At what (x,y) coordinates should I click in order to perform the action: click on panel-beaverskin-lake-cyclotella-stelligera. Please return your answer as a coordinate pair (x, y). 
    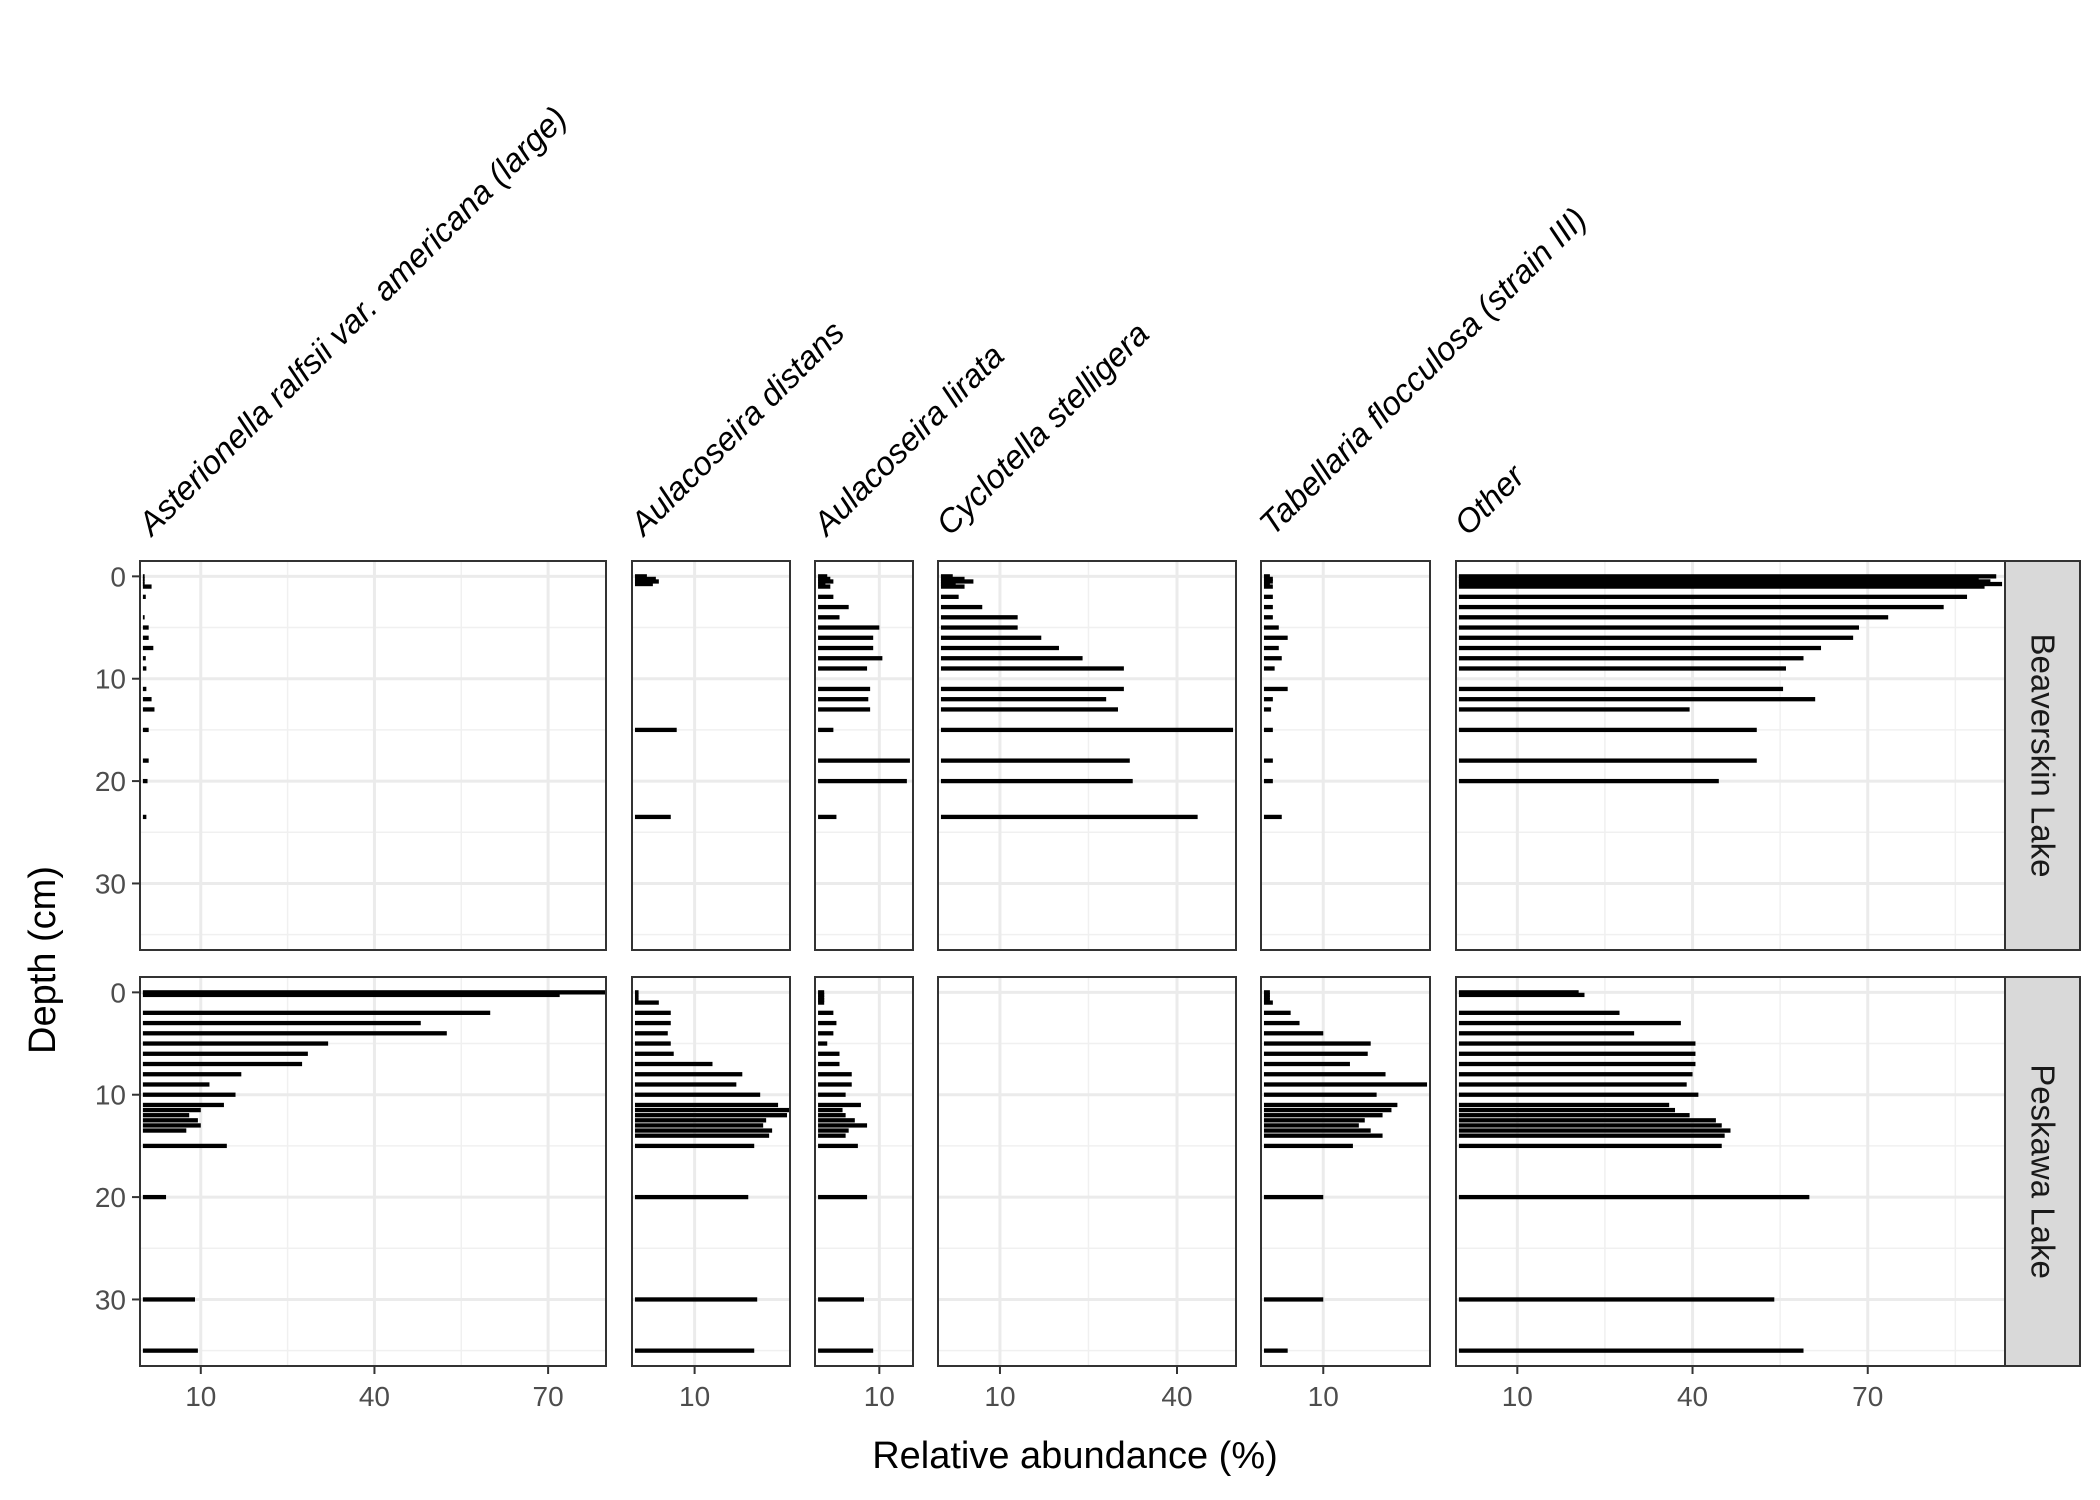
    Looking at the image, I should click on (1087, 755).